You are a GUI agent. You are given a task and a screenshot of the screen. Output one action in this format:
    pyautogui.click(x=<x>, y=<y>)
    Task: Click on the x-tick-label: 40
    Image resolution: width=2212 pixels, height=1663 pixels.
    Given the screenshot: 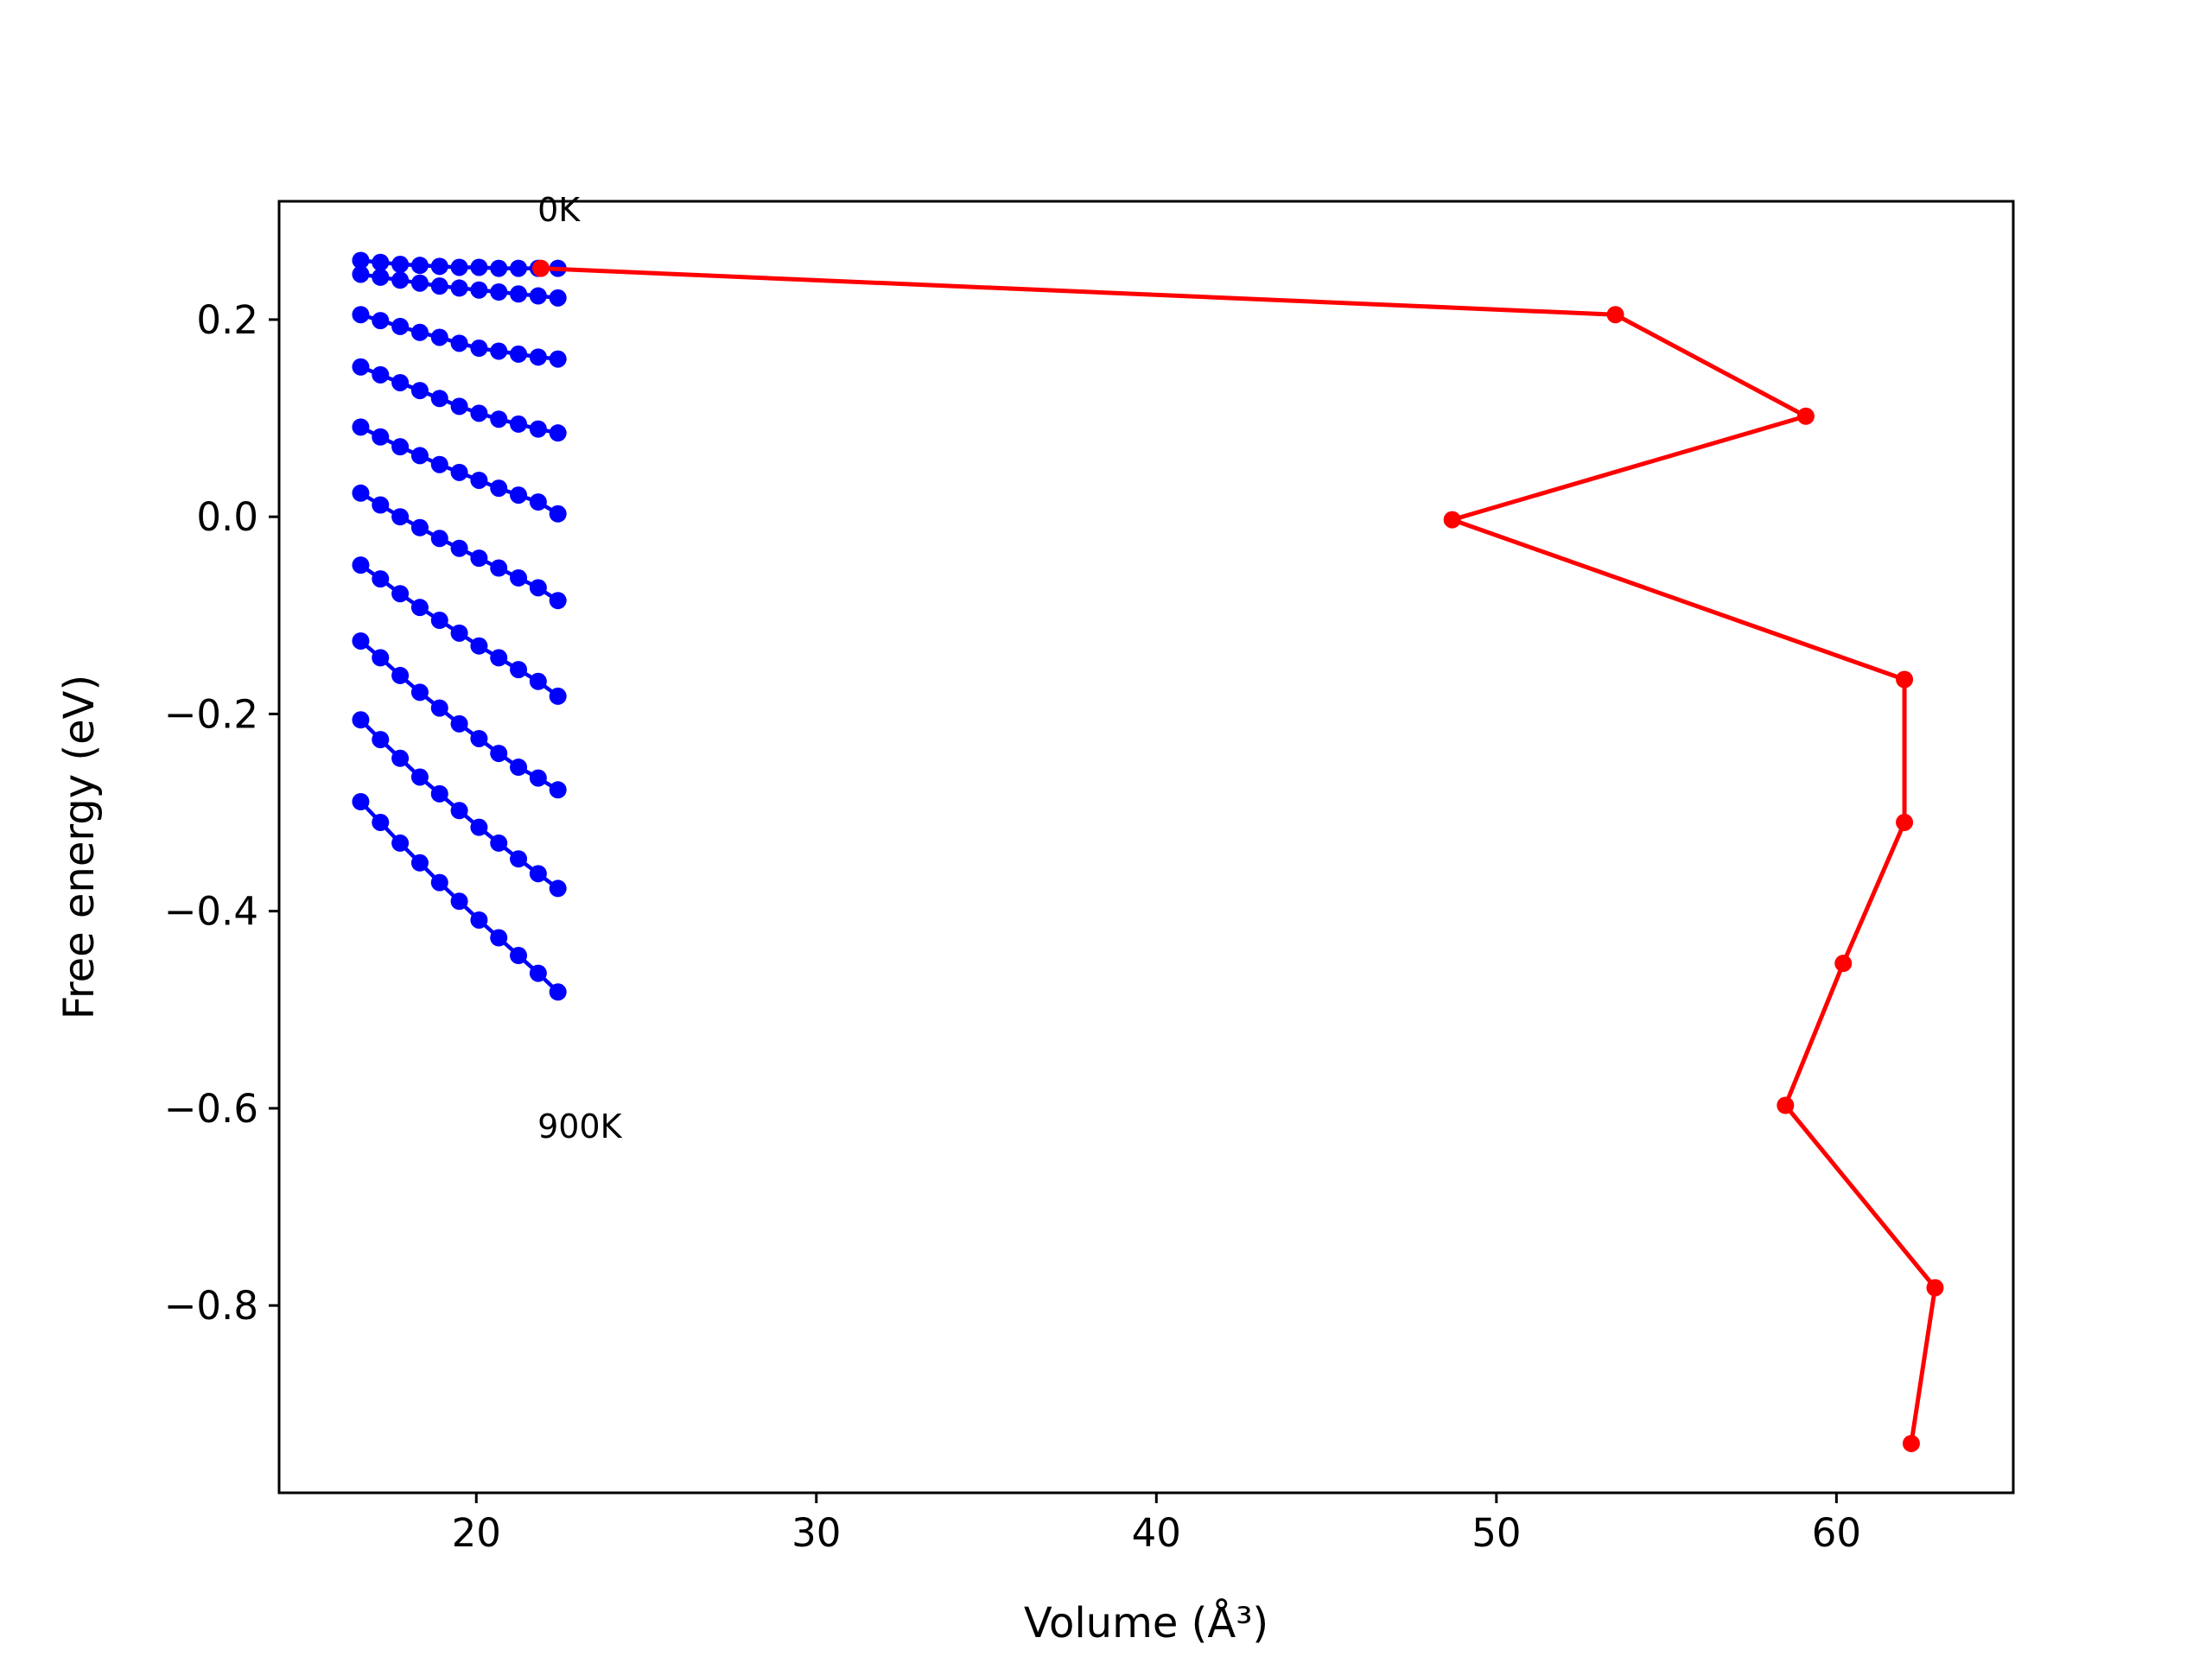 What is the action you would take?
    pyautogui.click(x=1156, y=1533)
    